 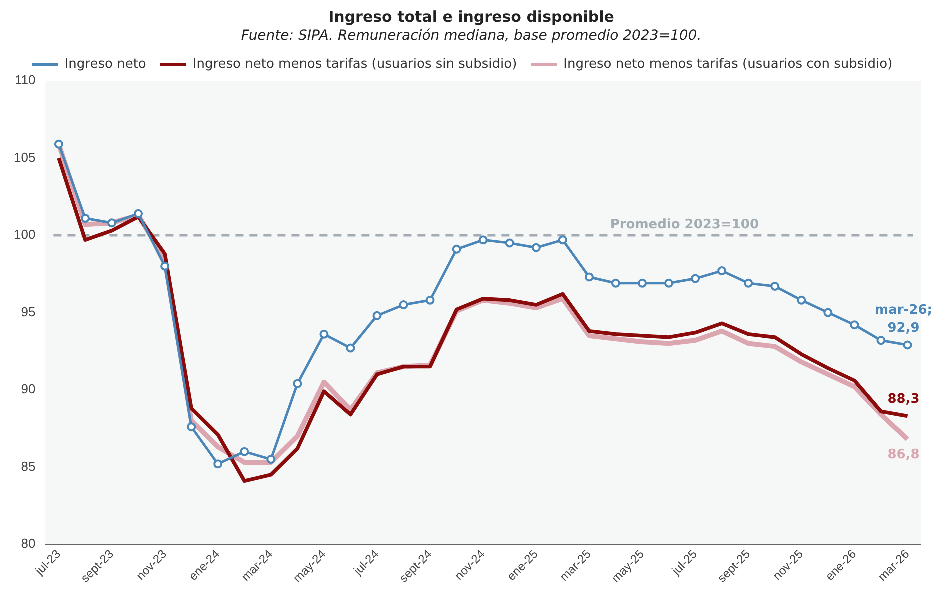 What do you see at coordinates (355, 64) in the screenshot?
I see `legend-label: Ingreso neto menos tarifas (usuarios sin subsidio)` at bounding box center [355, 64].